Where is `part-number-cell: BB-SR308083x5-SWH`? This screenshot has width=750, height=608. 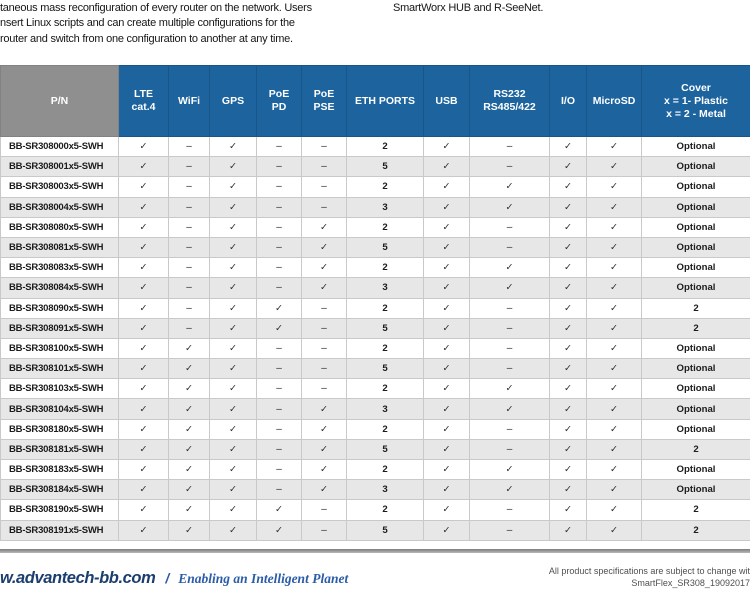 part-number-cell: BB-SR308083x5-SWH is located at coordinates (59, 268).